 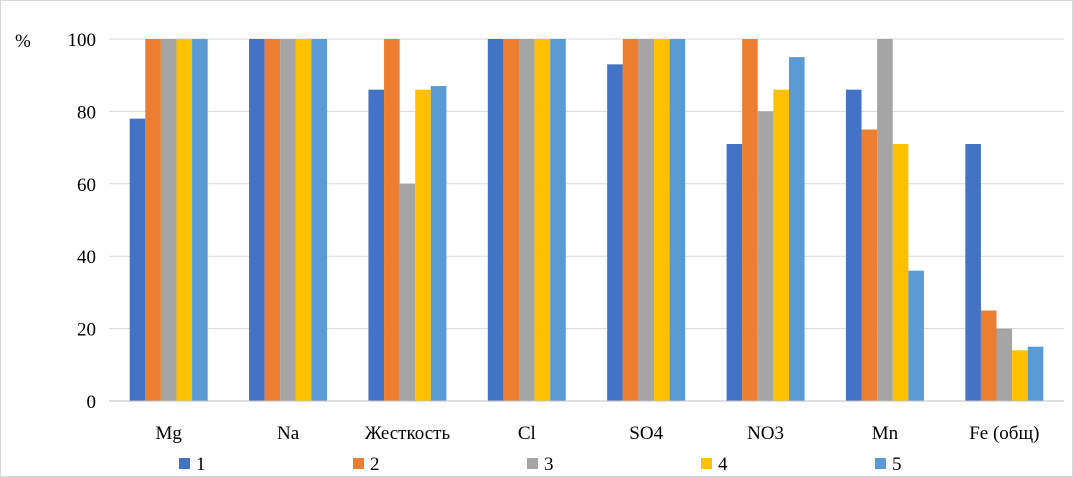 I want to click on bar-Fe (общ)-series-4, so click(x=1020, y=375).